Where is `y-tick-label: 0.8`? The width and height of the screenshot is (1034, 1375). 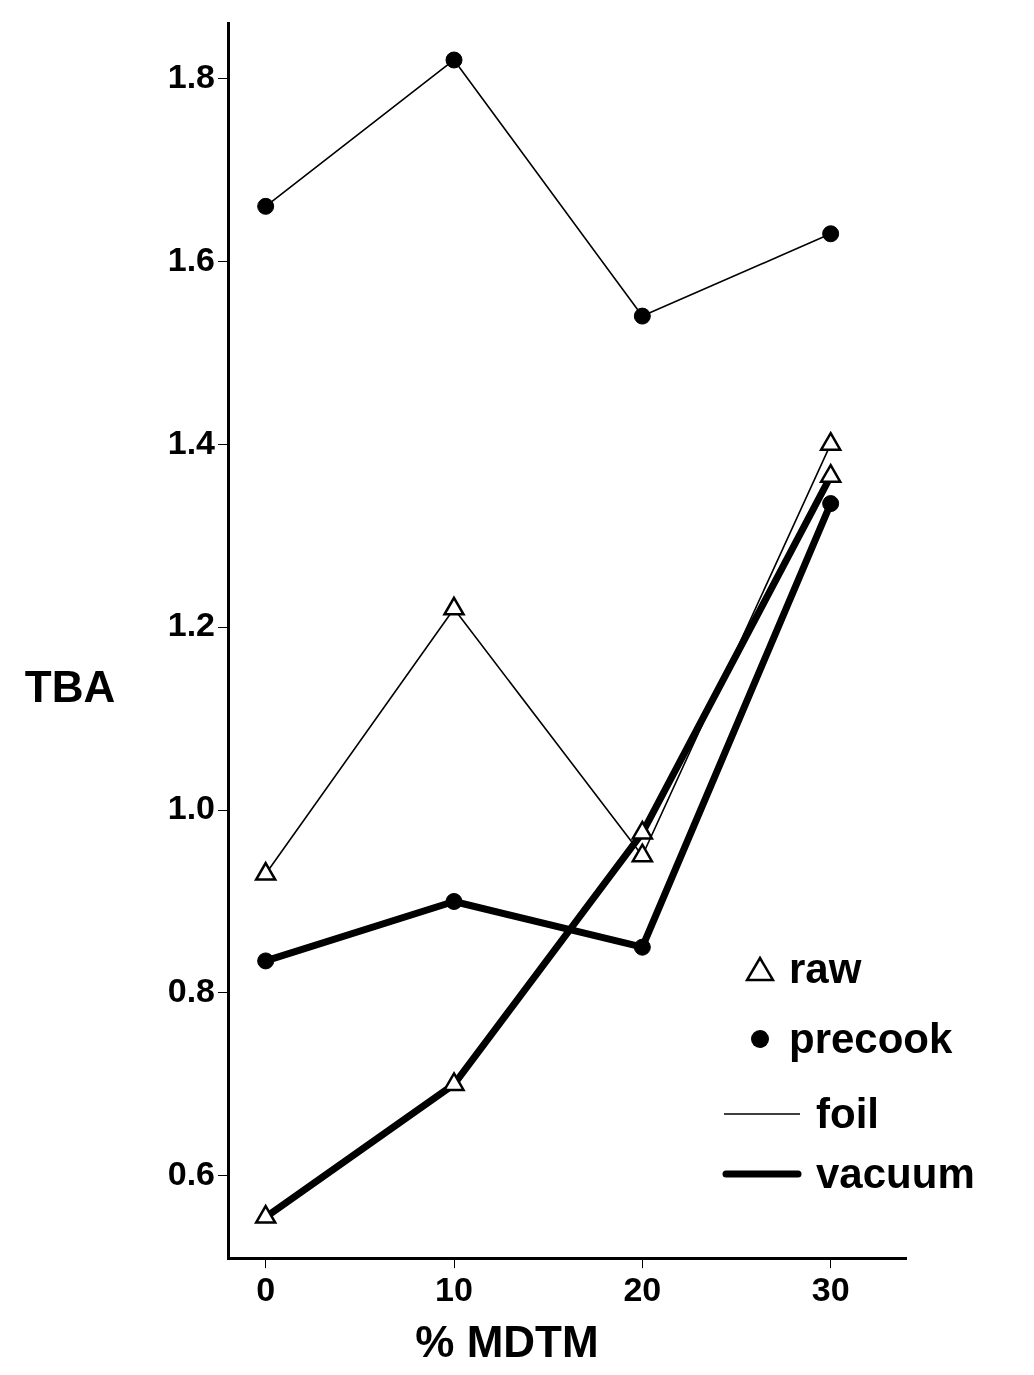
y-tick-label: 0.8 is located at coordinates (191, 990).